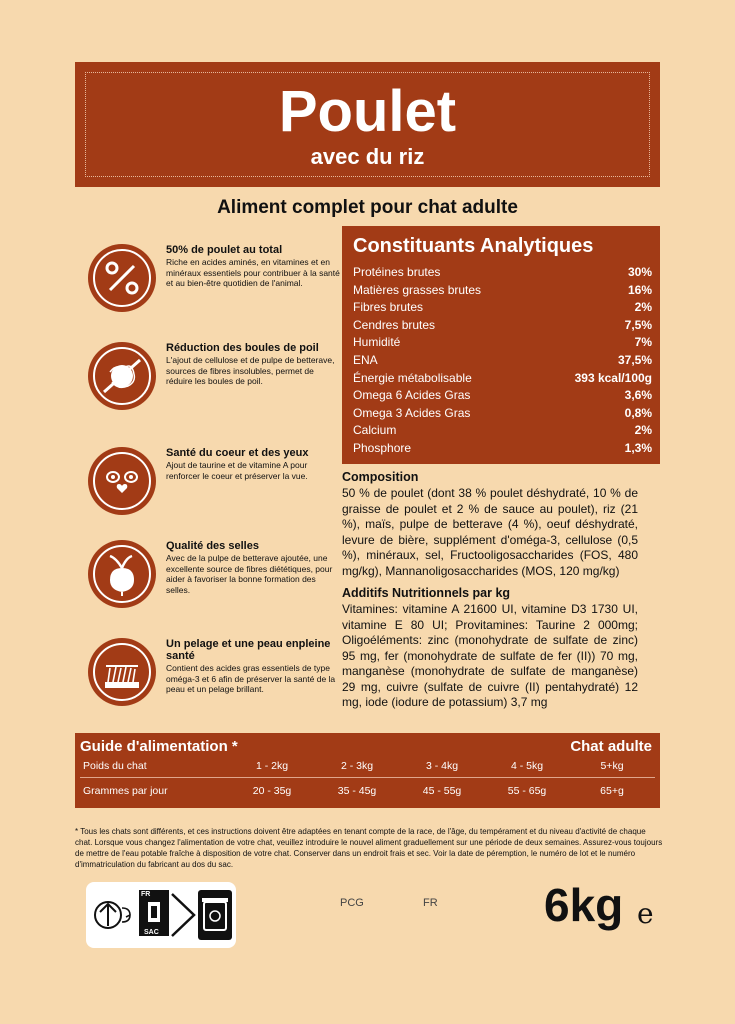 The image size is (735, 1024). Describe the element at coordinates (224, 250) in the screenshot. I see `benefit-title: 50% de poulet au total` at that location.